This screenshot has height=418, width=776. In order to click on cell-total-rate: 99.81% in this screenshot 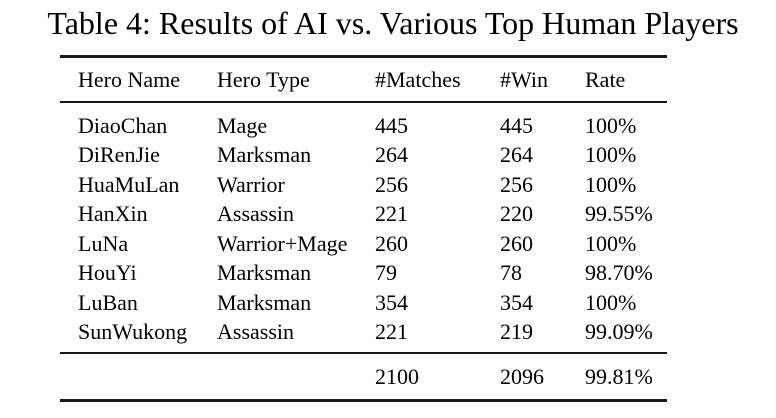, I will do `click(626, 377)`.